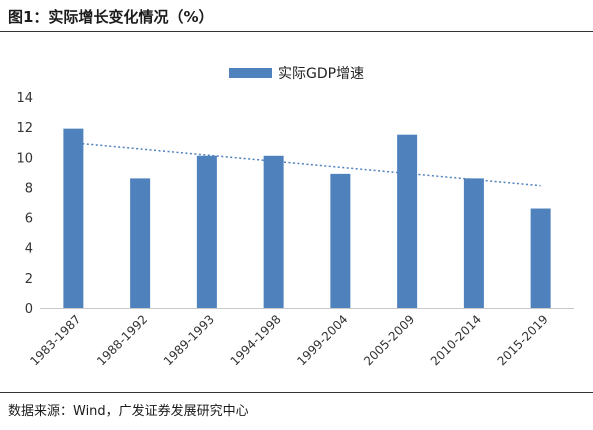 The height and width of the screenshot is (430, 593). Describe the element at coordinates (389, 340) in the screenshot. I see `x-tick-label: 2005-2009` at that location.